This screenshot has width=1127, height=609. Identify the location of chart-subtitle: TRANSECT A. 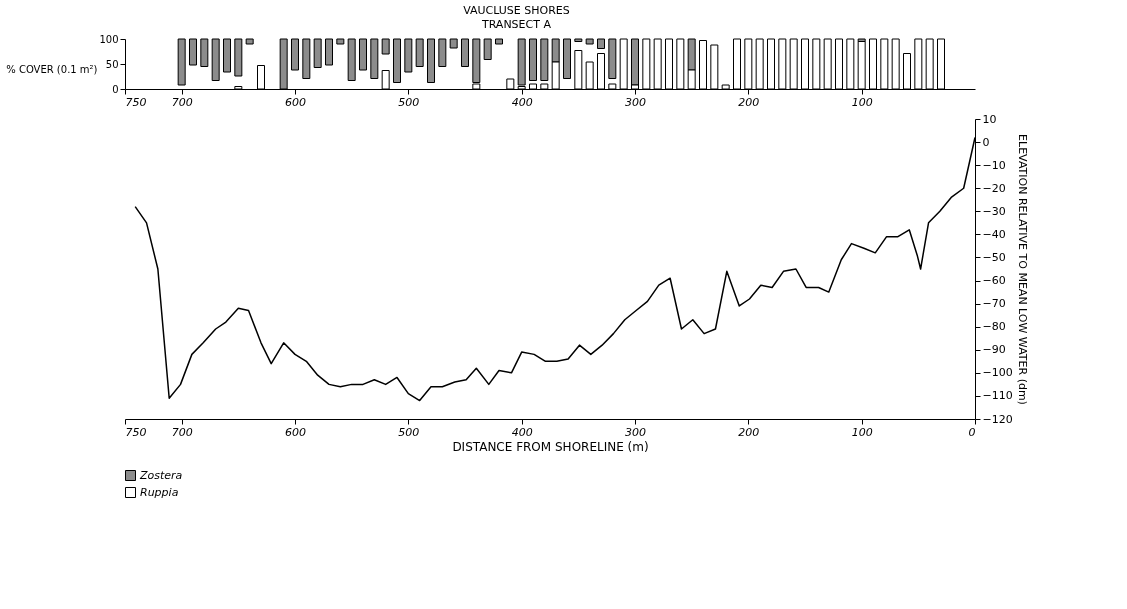
(516, 24).